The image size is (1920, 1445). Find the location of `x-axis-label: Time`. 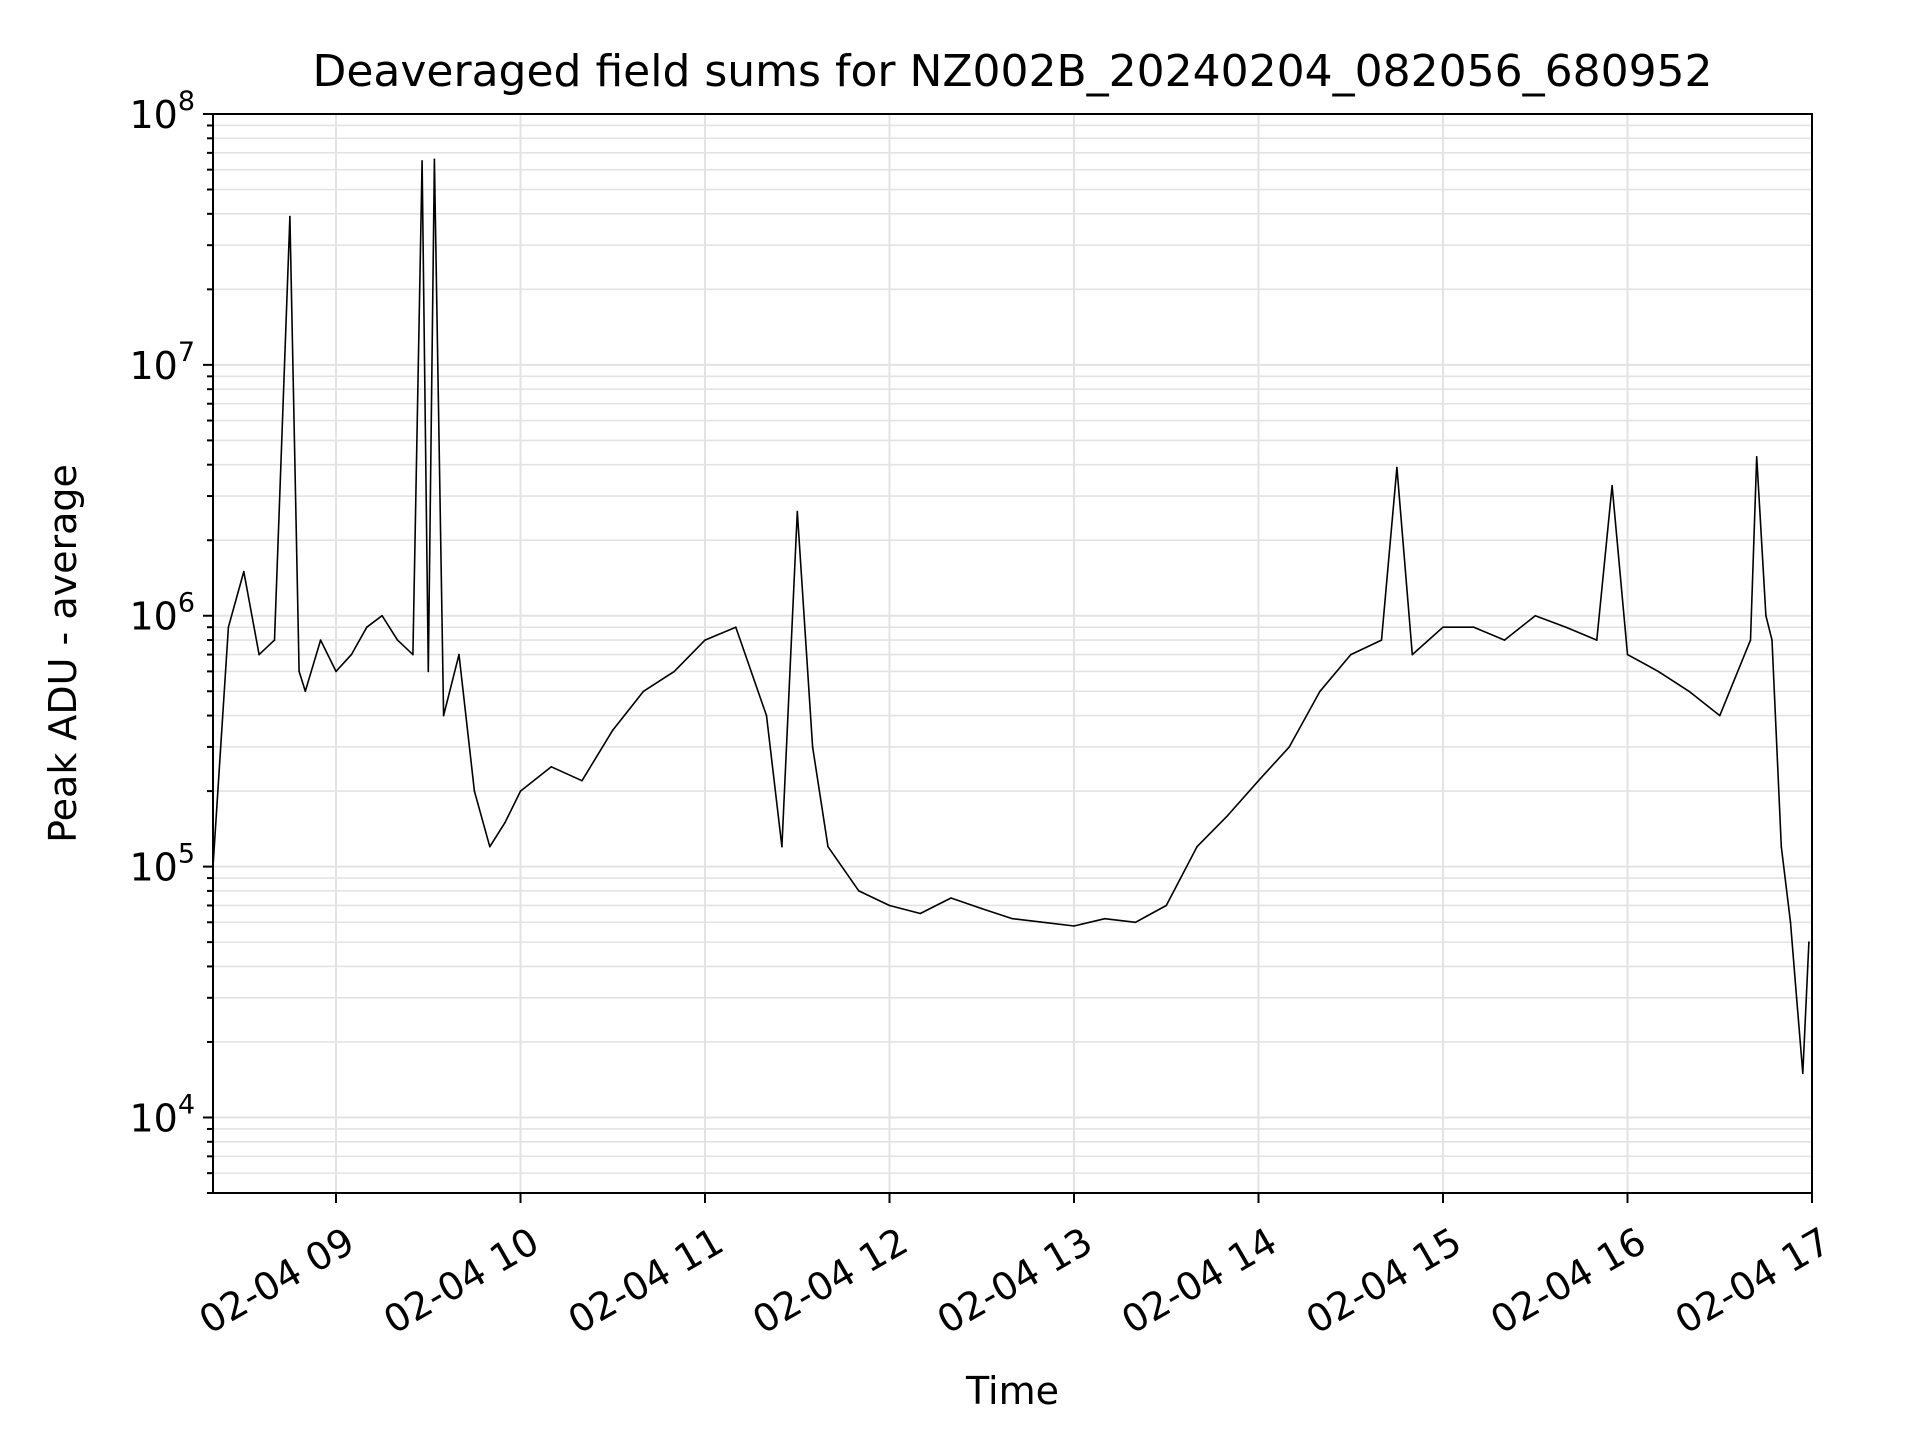

x-axis-label: Time is located at coordinates (1012, 1391).